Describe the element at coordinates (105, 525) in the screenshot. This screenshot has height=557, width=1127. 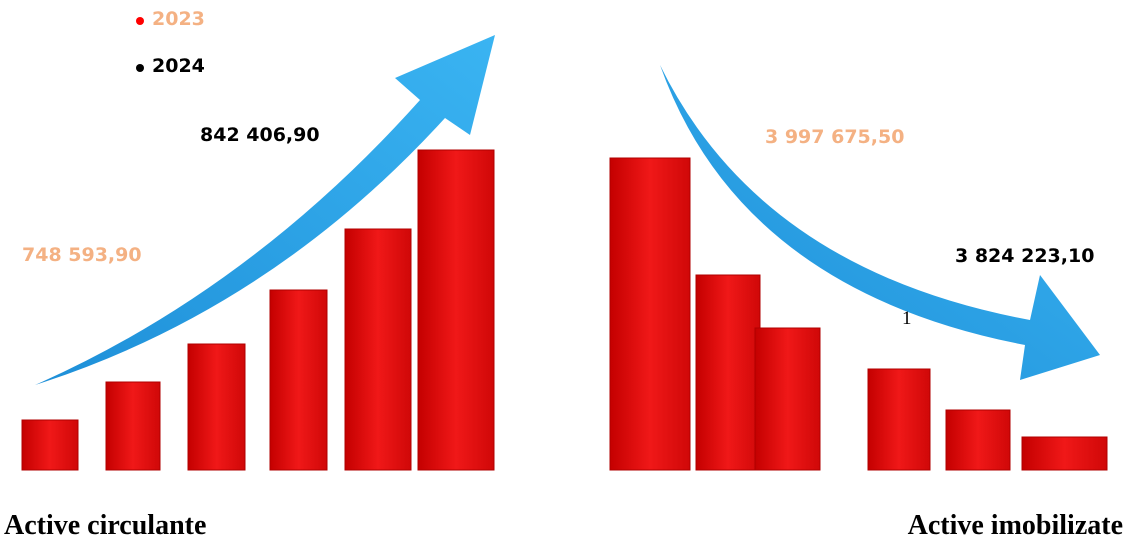
I see `panel-title: Active circulante` at that location.